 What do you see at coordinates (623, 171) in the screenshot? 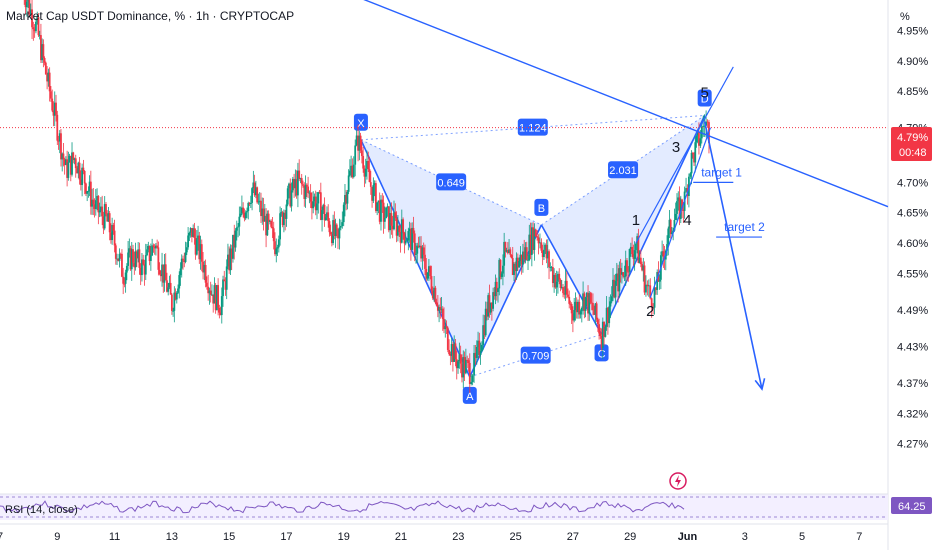
I see `ratio-label-bd: 2.031` at bounding box center [623, 171].